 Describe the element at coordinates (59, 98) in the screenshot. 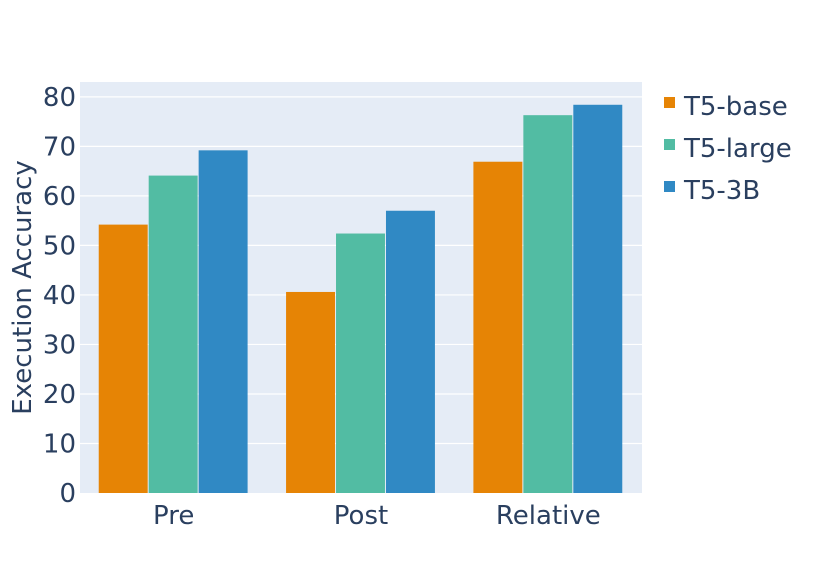

I see `y-tick-label: 80` at that location.